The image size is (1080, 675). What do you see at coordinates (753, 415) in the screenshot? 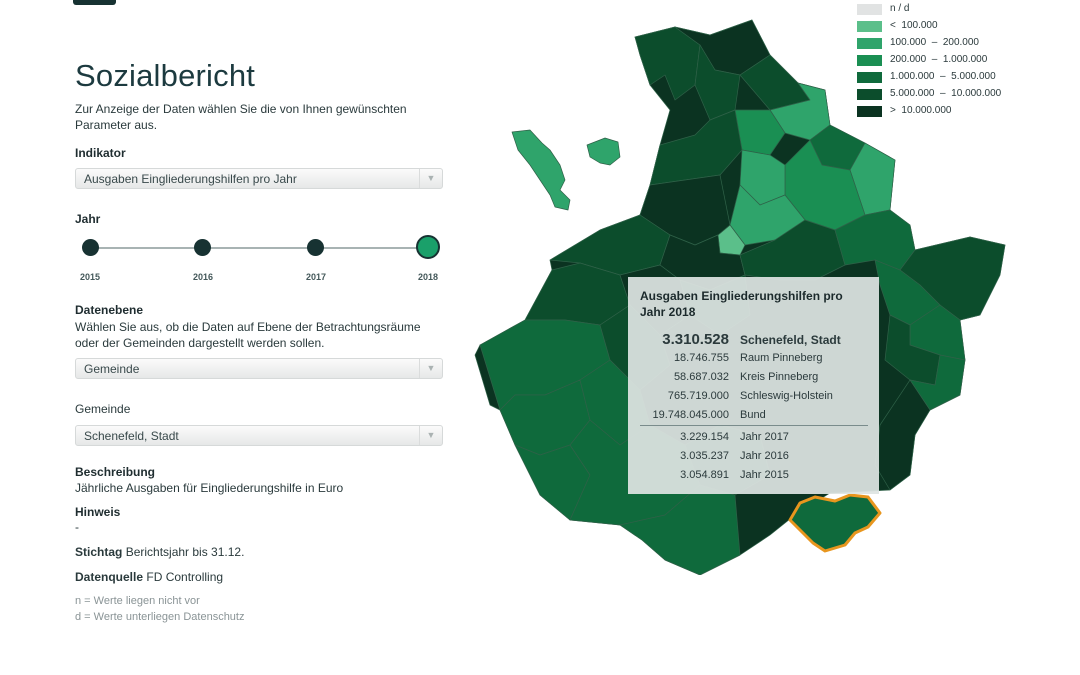
I see `tooltip-row-name: Bund` at bounding box center [753, 415].